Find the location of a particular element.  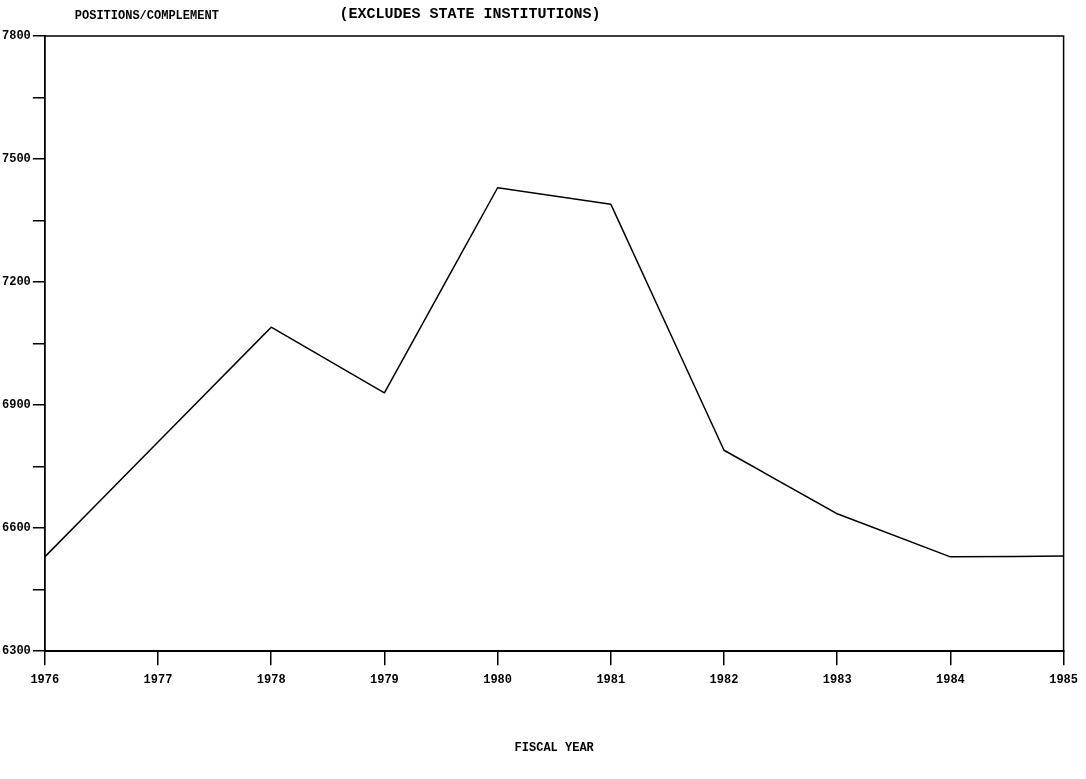

x-tick-label: 1976 is located at coordinates (45, 680).